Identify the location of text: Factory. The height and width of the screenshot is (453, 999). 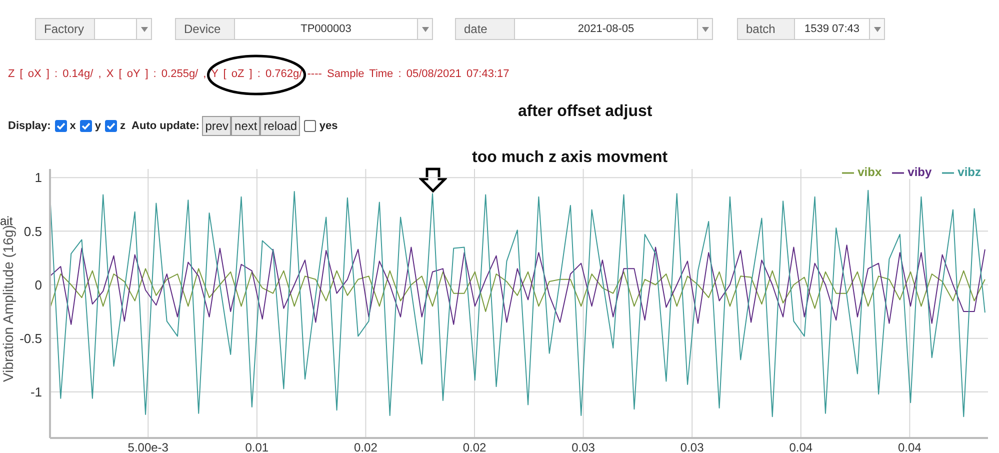
(65, 29).